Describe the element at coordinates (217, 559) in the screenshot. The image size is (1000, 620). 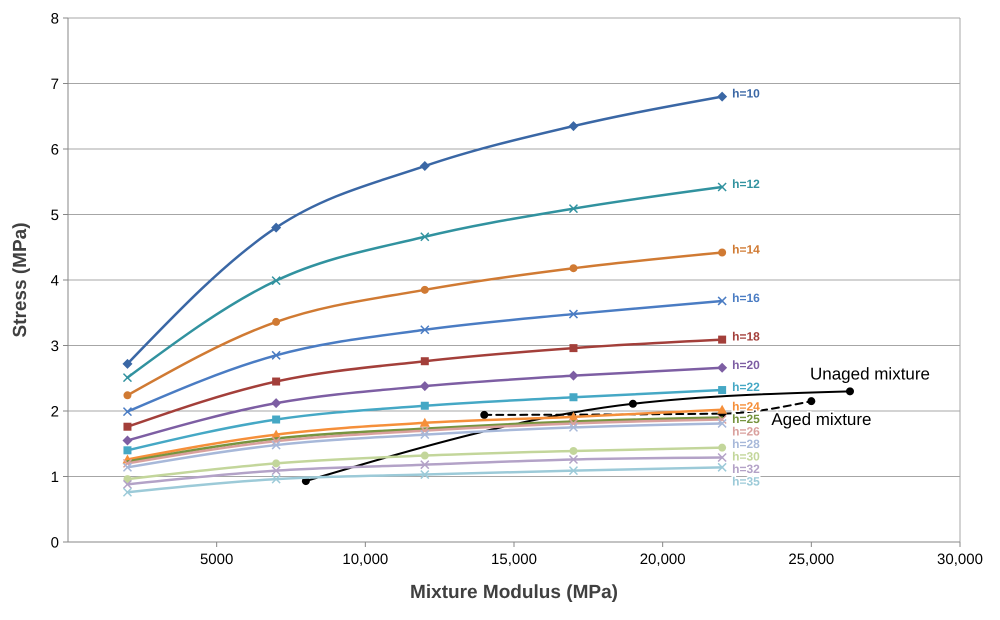
I see `x-tick-label: 5000` at that location.